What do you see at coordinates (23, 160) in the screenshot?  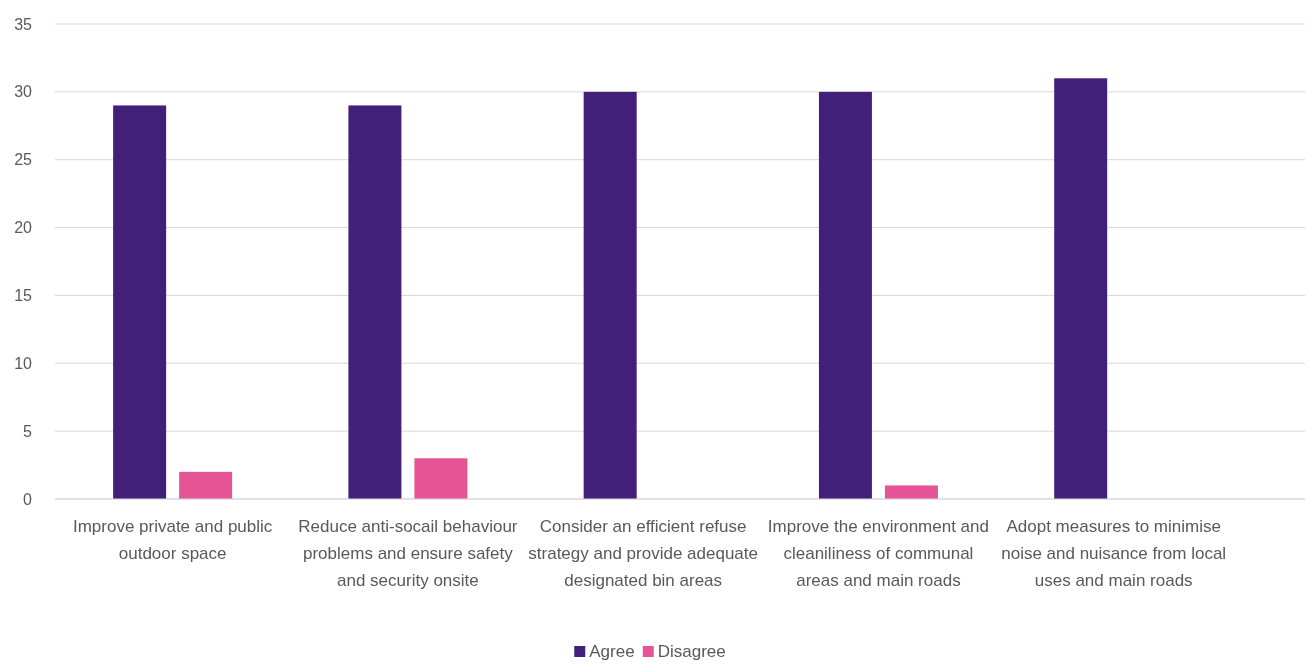 I see `y-tick-label: 25` at bounding box center [23, 160].